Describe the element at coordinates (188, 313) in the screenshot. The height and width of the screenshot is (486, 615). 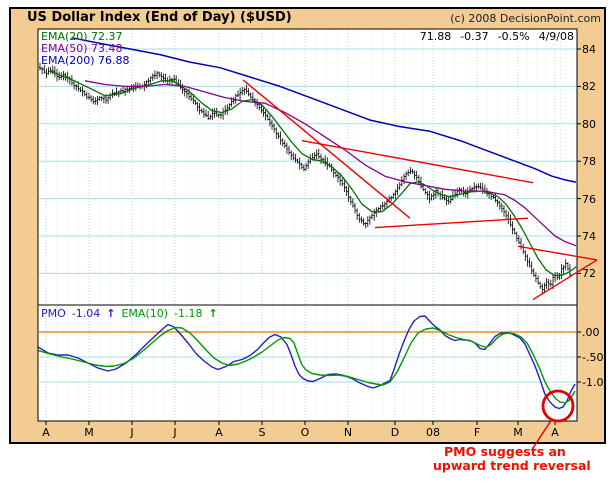
I see `pmo-ema-value: -1.18` at that location.